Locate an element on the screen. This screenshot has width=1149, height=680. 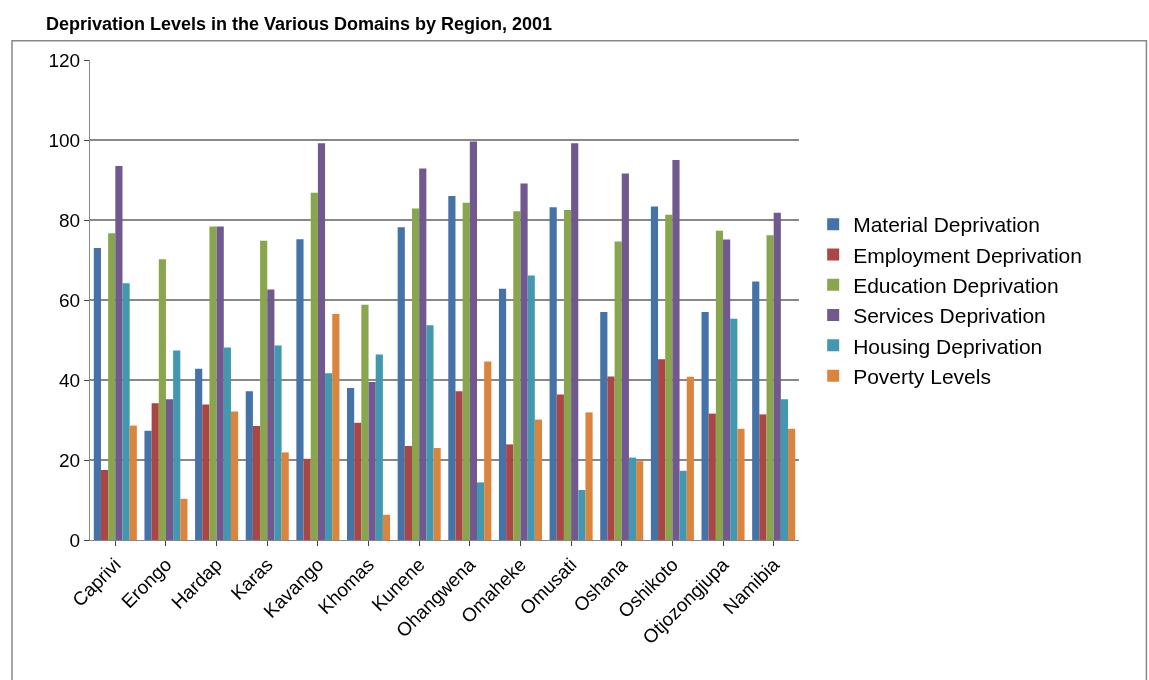
legend-label: Education Deprivation is located at coordinates (956, 285).